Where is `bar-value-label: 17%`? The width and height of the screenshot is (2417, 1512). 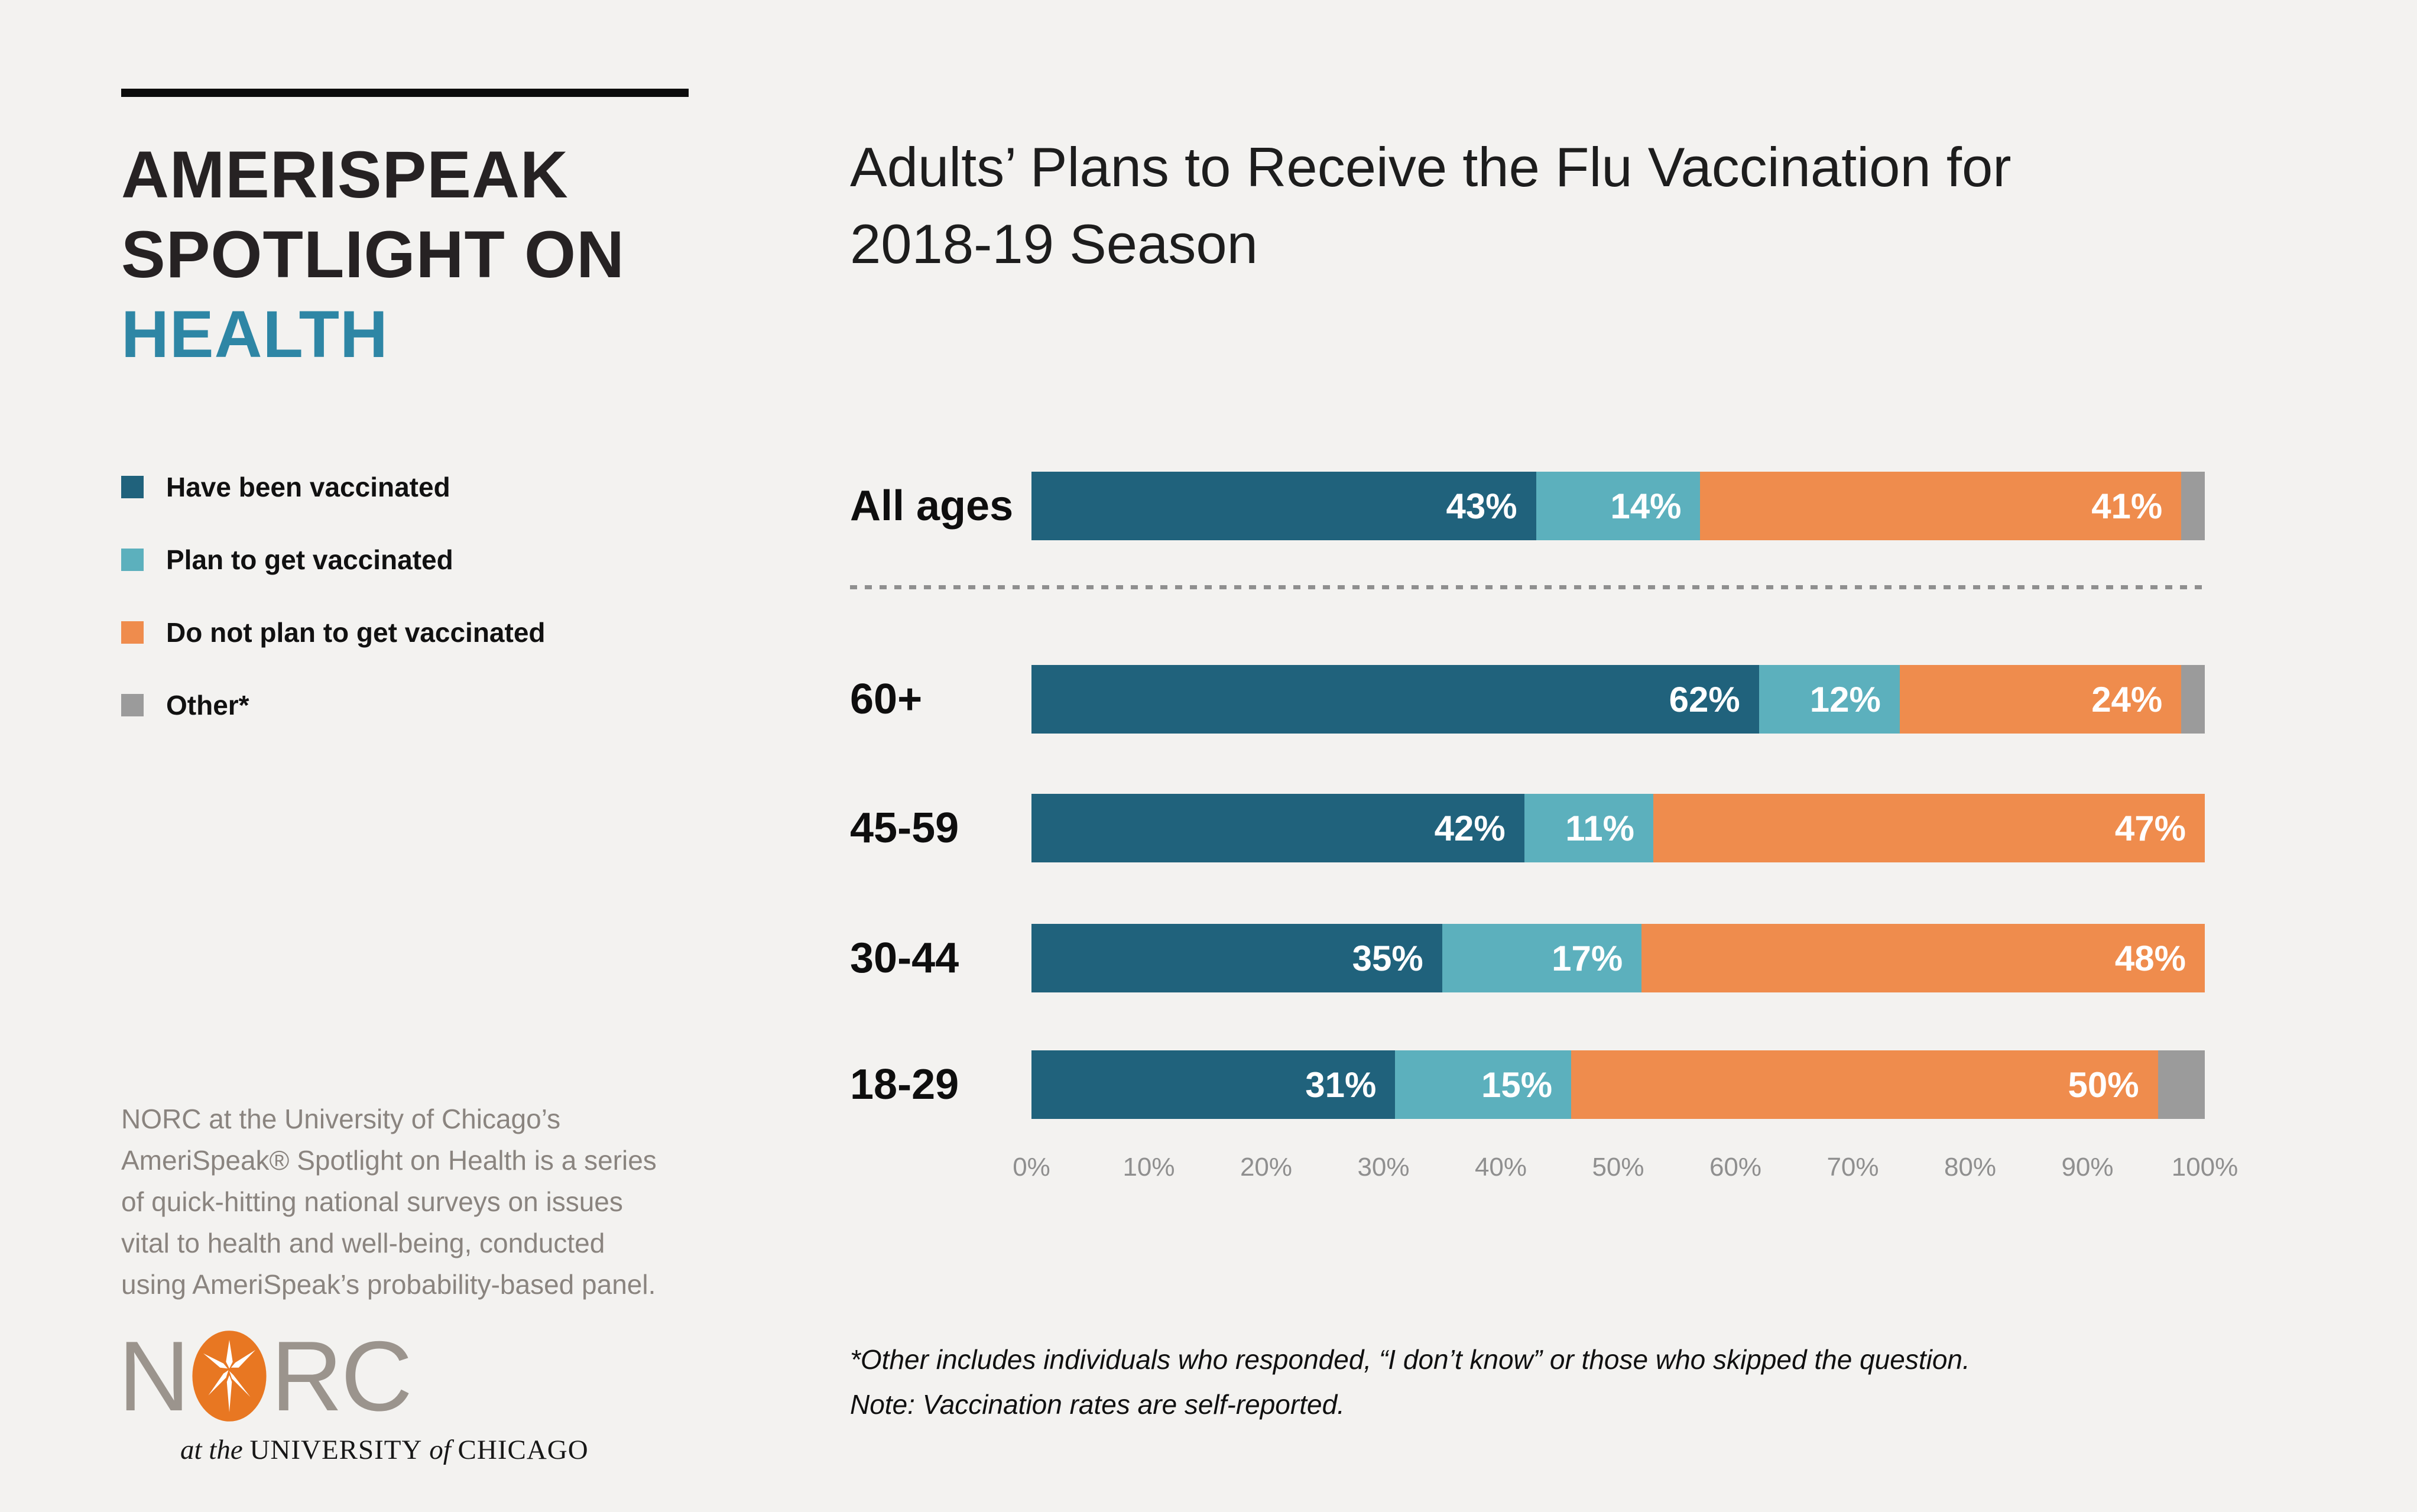
bar-value-label: 17% is located at coordinates (1587, 958).